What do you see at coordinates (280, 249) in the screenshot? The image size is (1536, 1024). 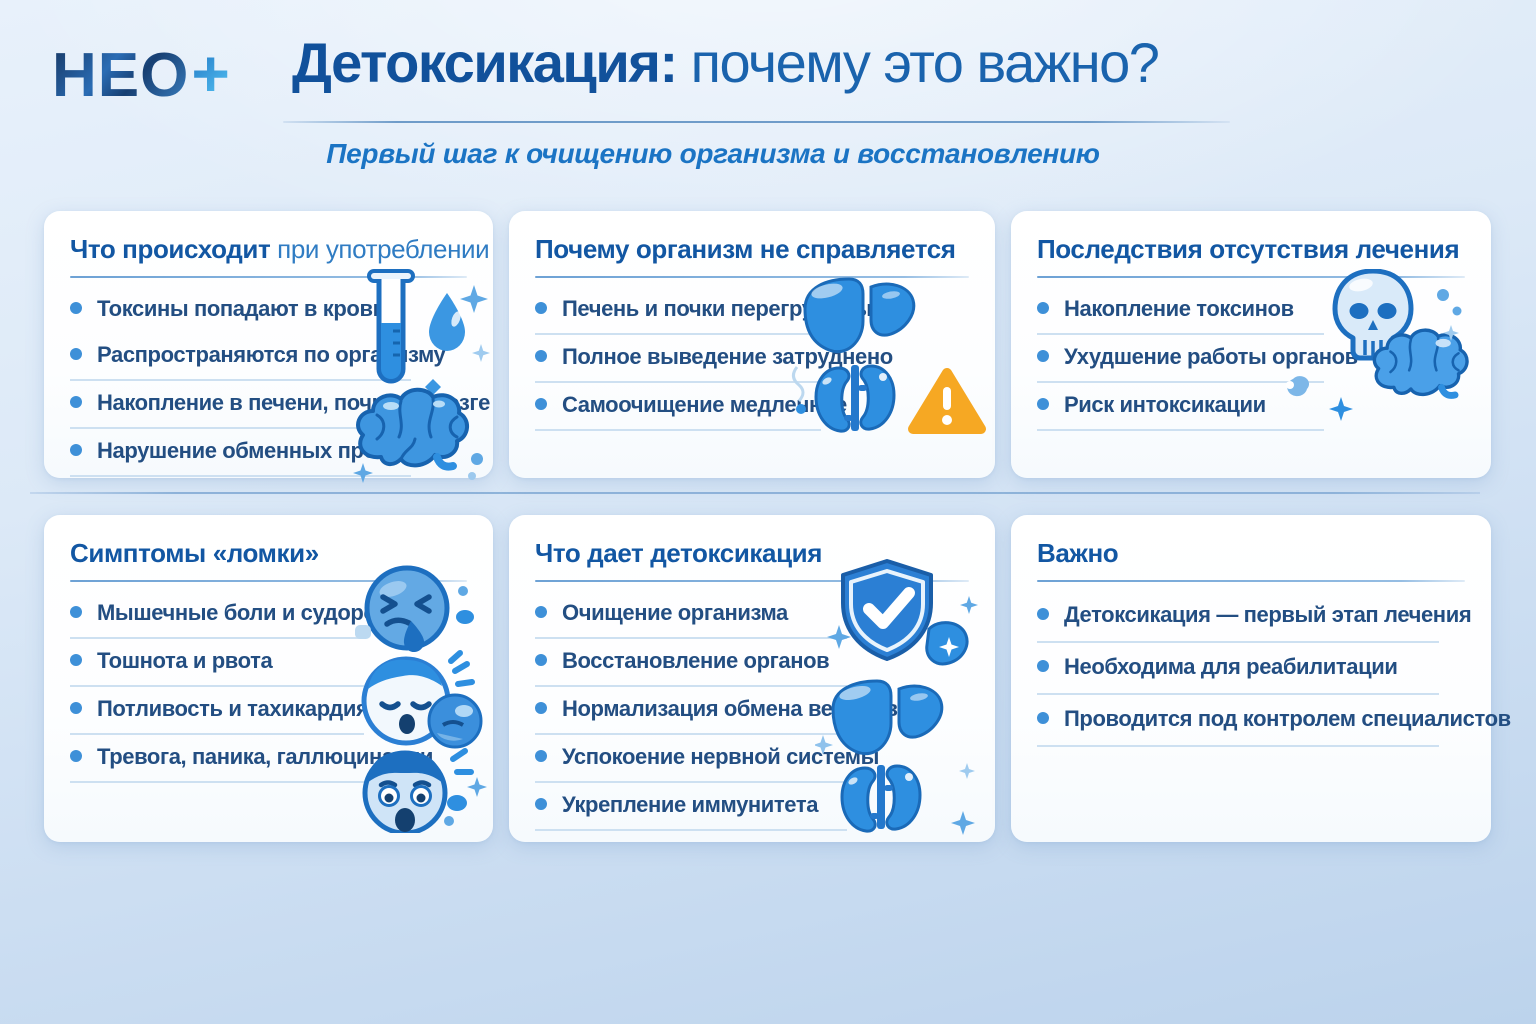 I see `card-title: Что происходит при употреблении` at bounding box center [280, 249].